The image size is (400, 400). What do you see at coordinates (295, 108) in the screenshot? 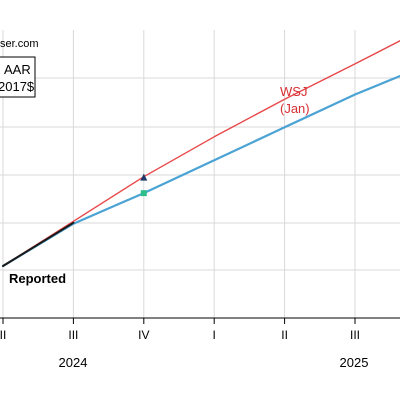
I see `series-label-wsj-line-2: (Jan)` at bounding box center [295, 108].